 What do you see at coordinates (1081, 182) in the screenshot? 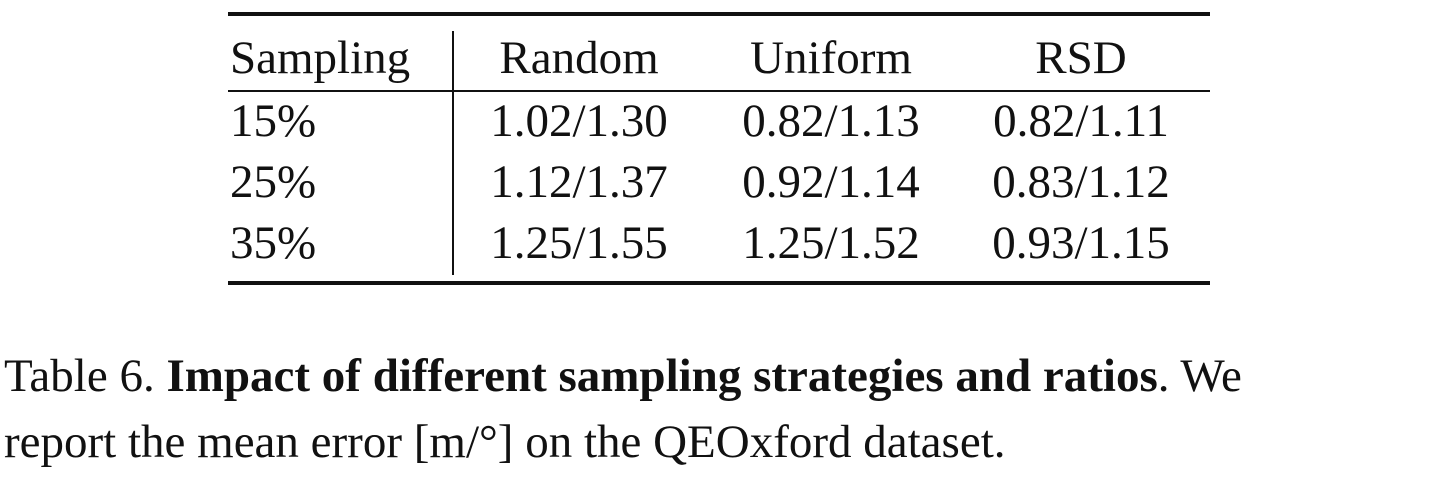
I see `table-cell: 0.83/1.12` at bounding box center [1081, 182].